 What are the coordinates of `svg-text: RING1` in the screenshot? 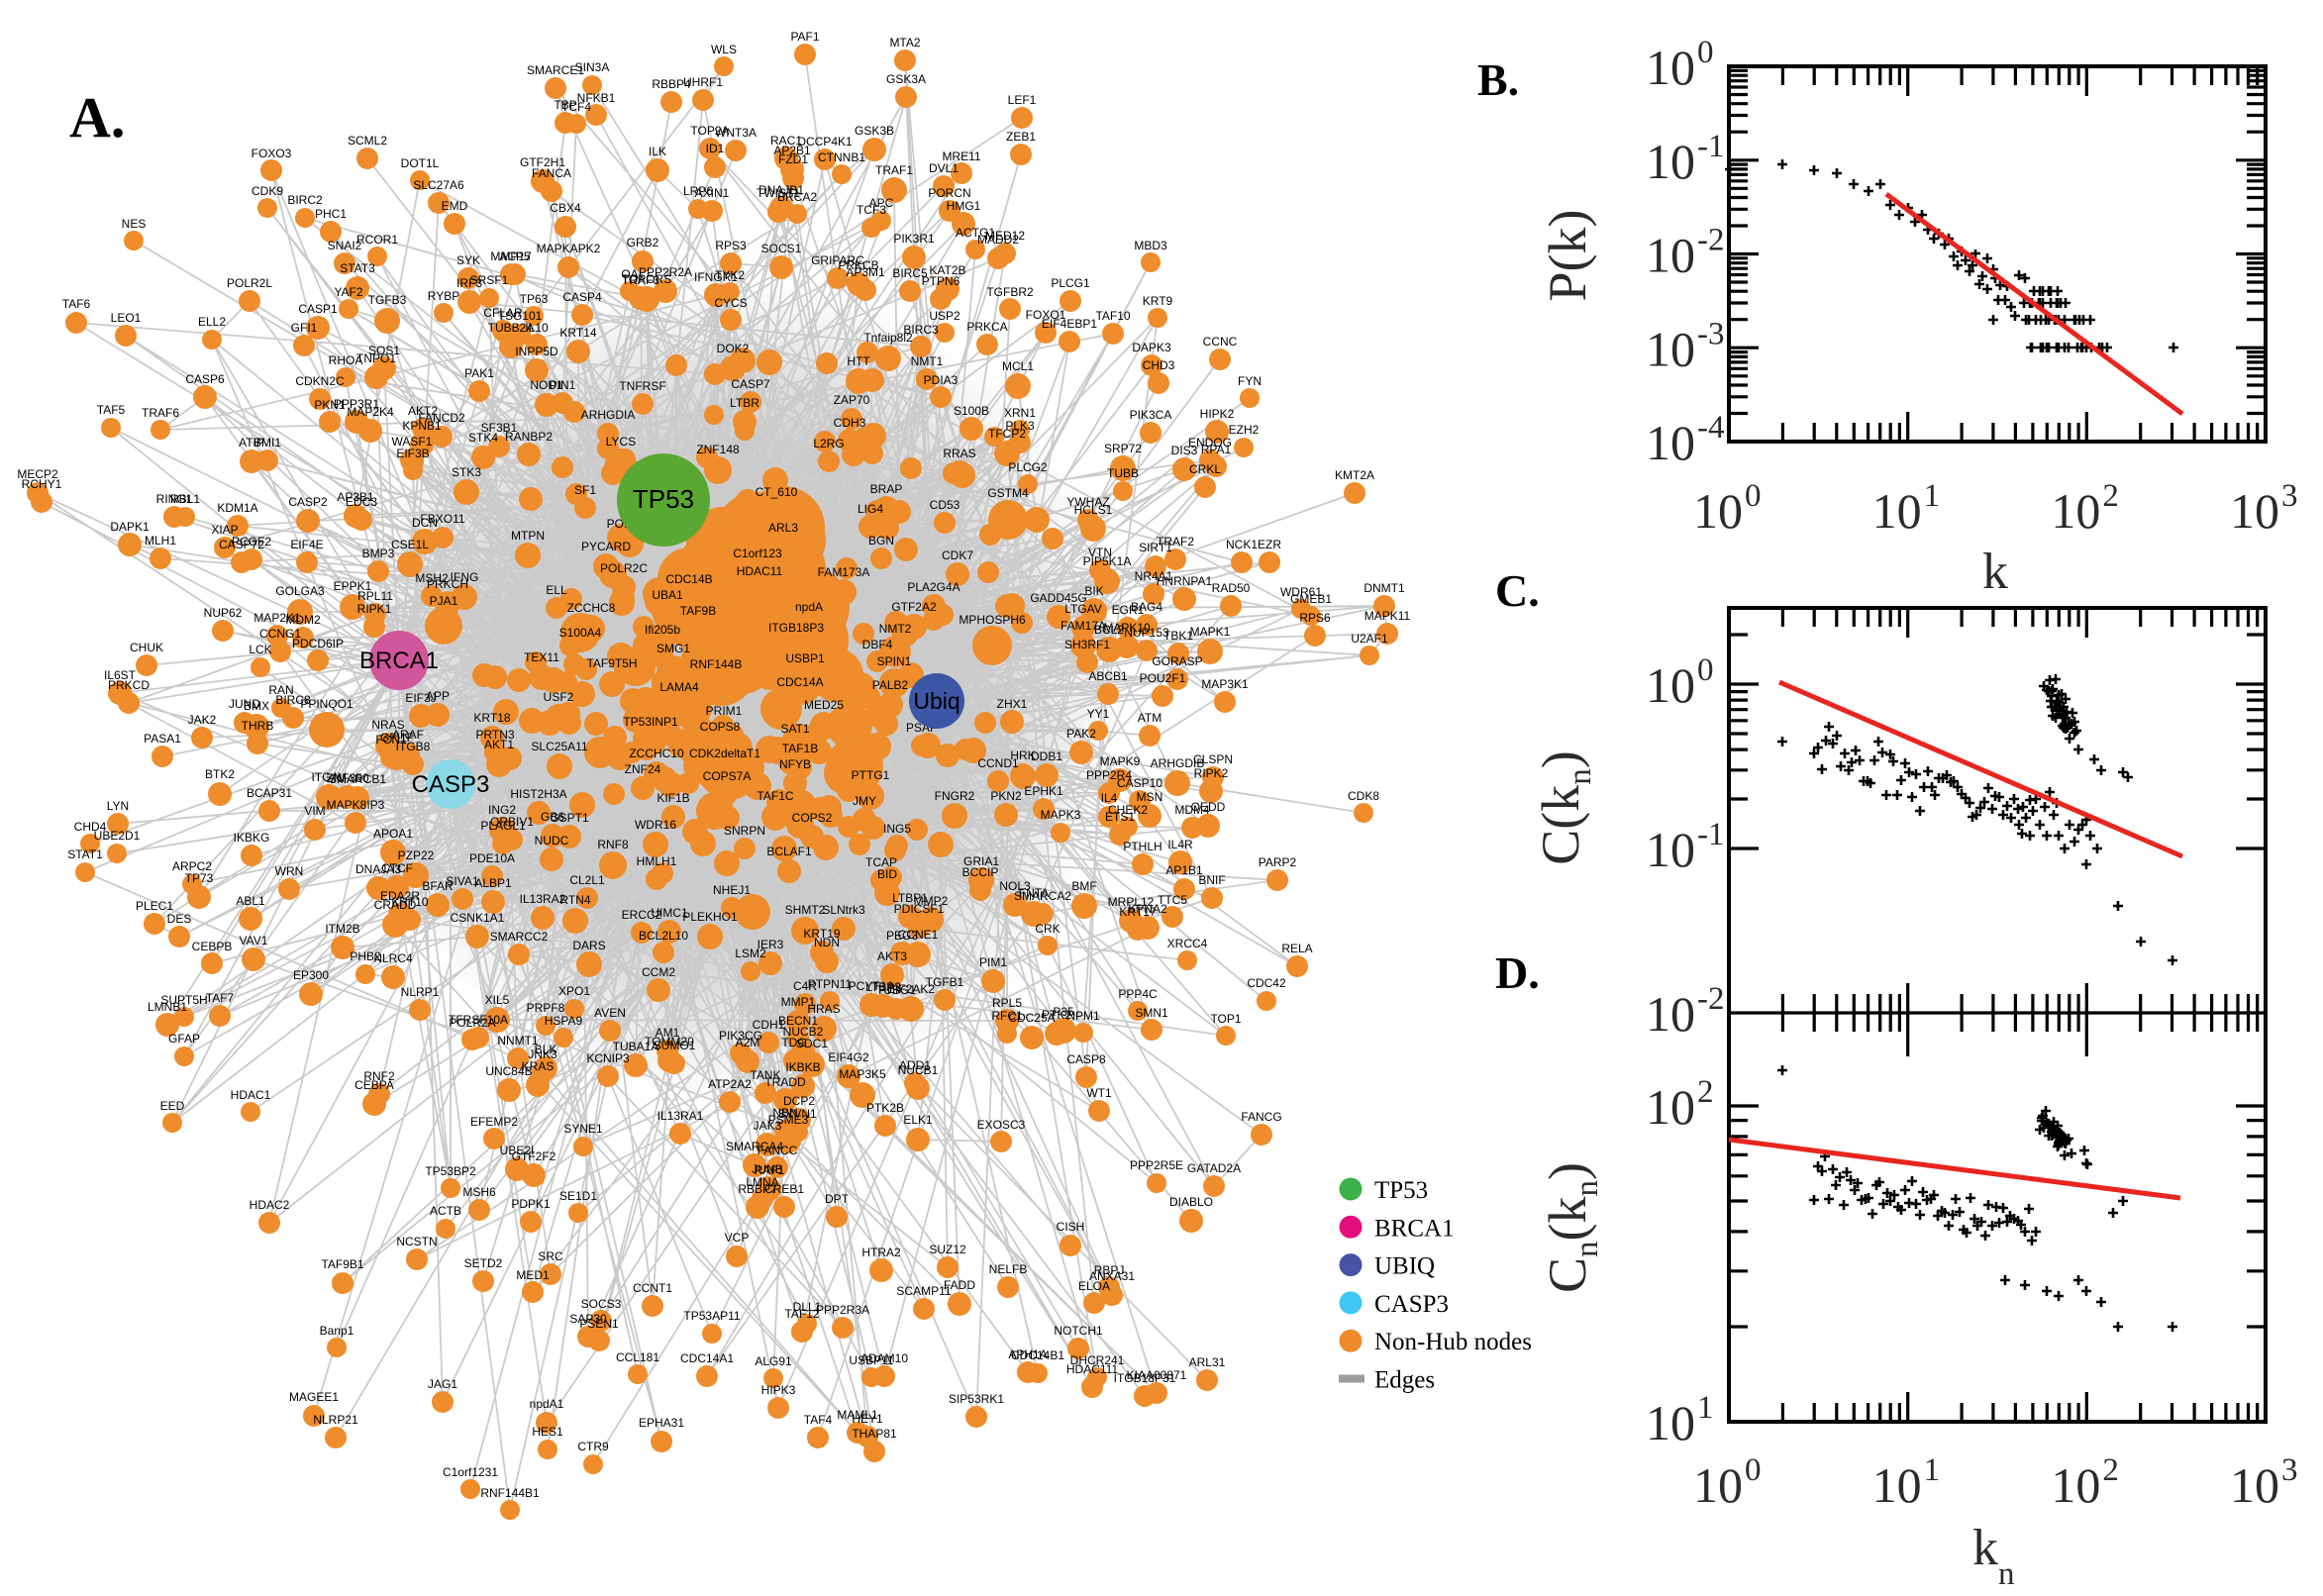 It's located at (174, 499).